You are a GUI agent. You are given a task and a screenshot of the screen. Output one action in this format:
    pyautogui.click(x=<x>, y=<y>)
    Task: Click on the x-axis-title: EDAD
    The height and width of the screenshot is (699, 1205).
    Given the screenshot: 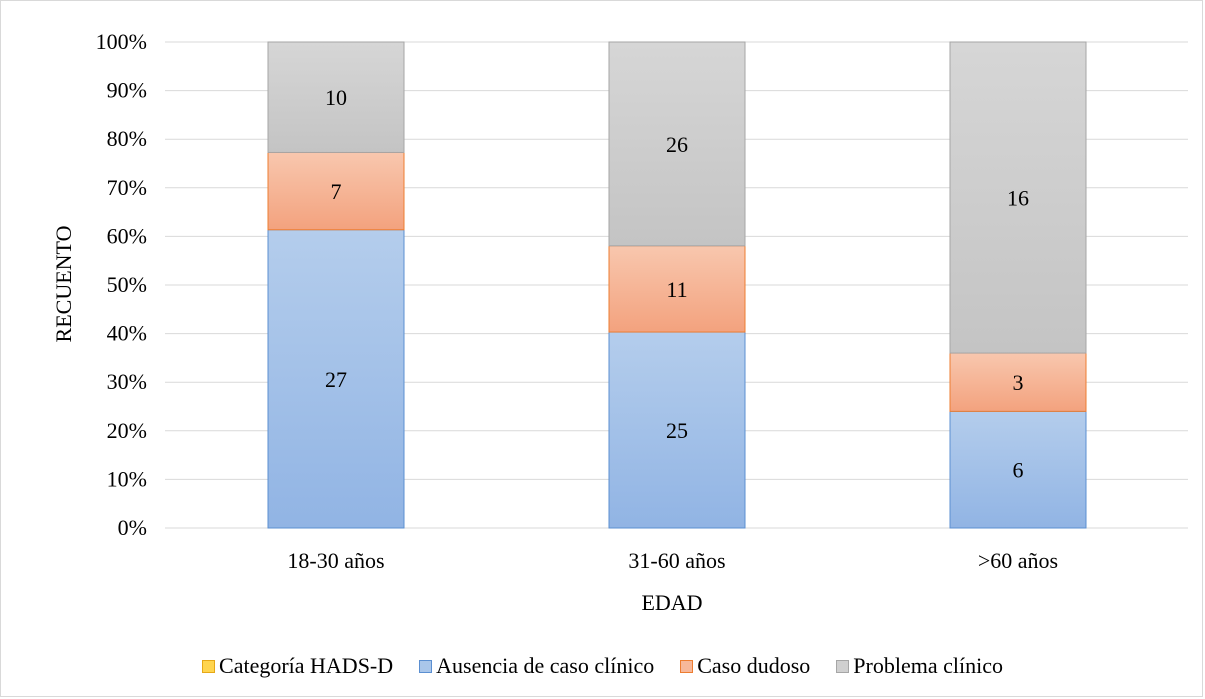 What is the action you would take?
    pyautogui.click(x=671, y=602)
    